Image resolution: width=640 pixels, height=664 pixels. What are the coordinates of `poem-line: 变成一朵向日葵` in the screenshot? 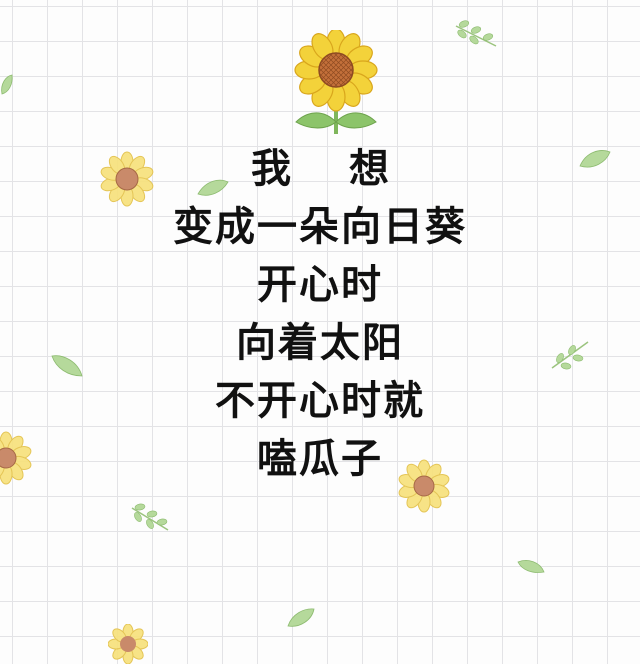 It's located at (320, 227).